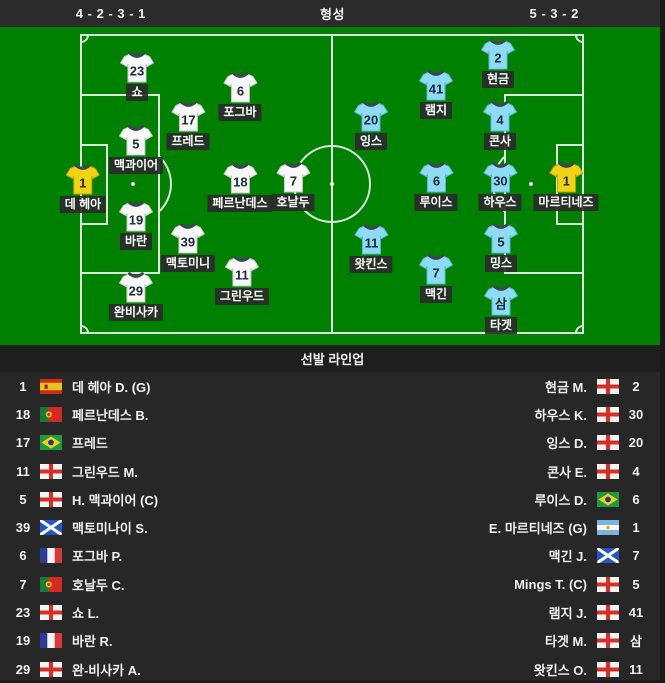 This screenshot has width=665, height=683. Describe the element at coordinates (106, 670) in the screenshot. I see `player-name: 완-비사카 A.` at that location.